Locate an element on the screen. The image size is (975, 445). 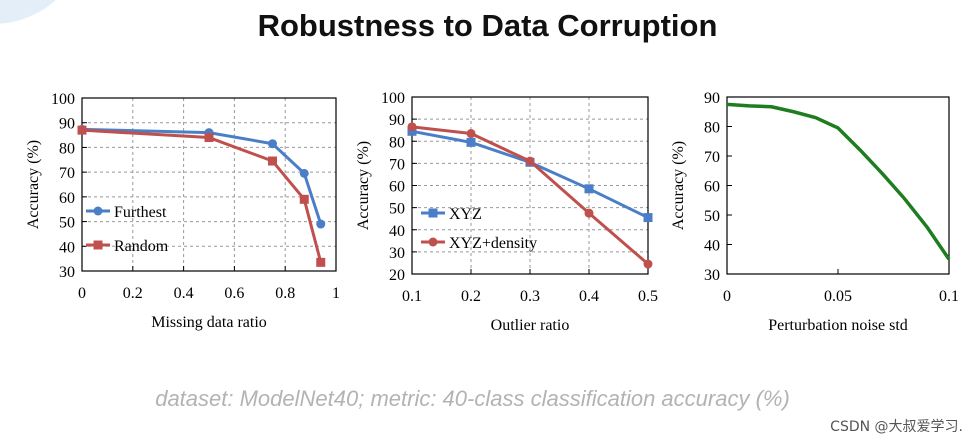
x-tick-label: 0.5 is located at coordinates (648, 296).